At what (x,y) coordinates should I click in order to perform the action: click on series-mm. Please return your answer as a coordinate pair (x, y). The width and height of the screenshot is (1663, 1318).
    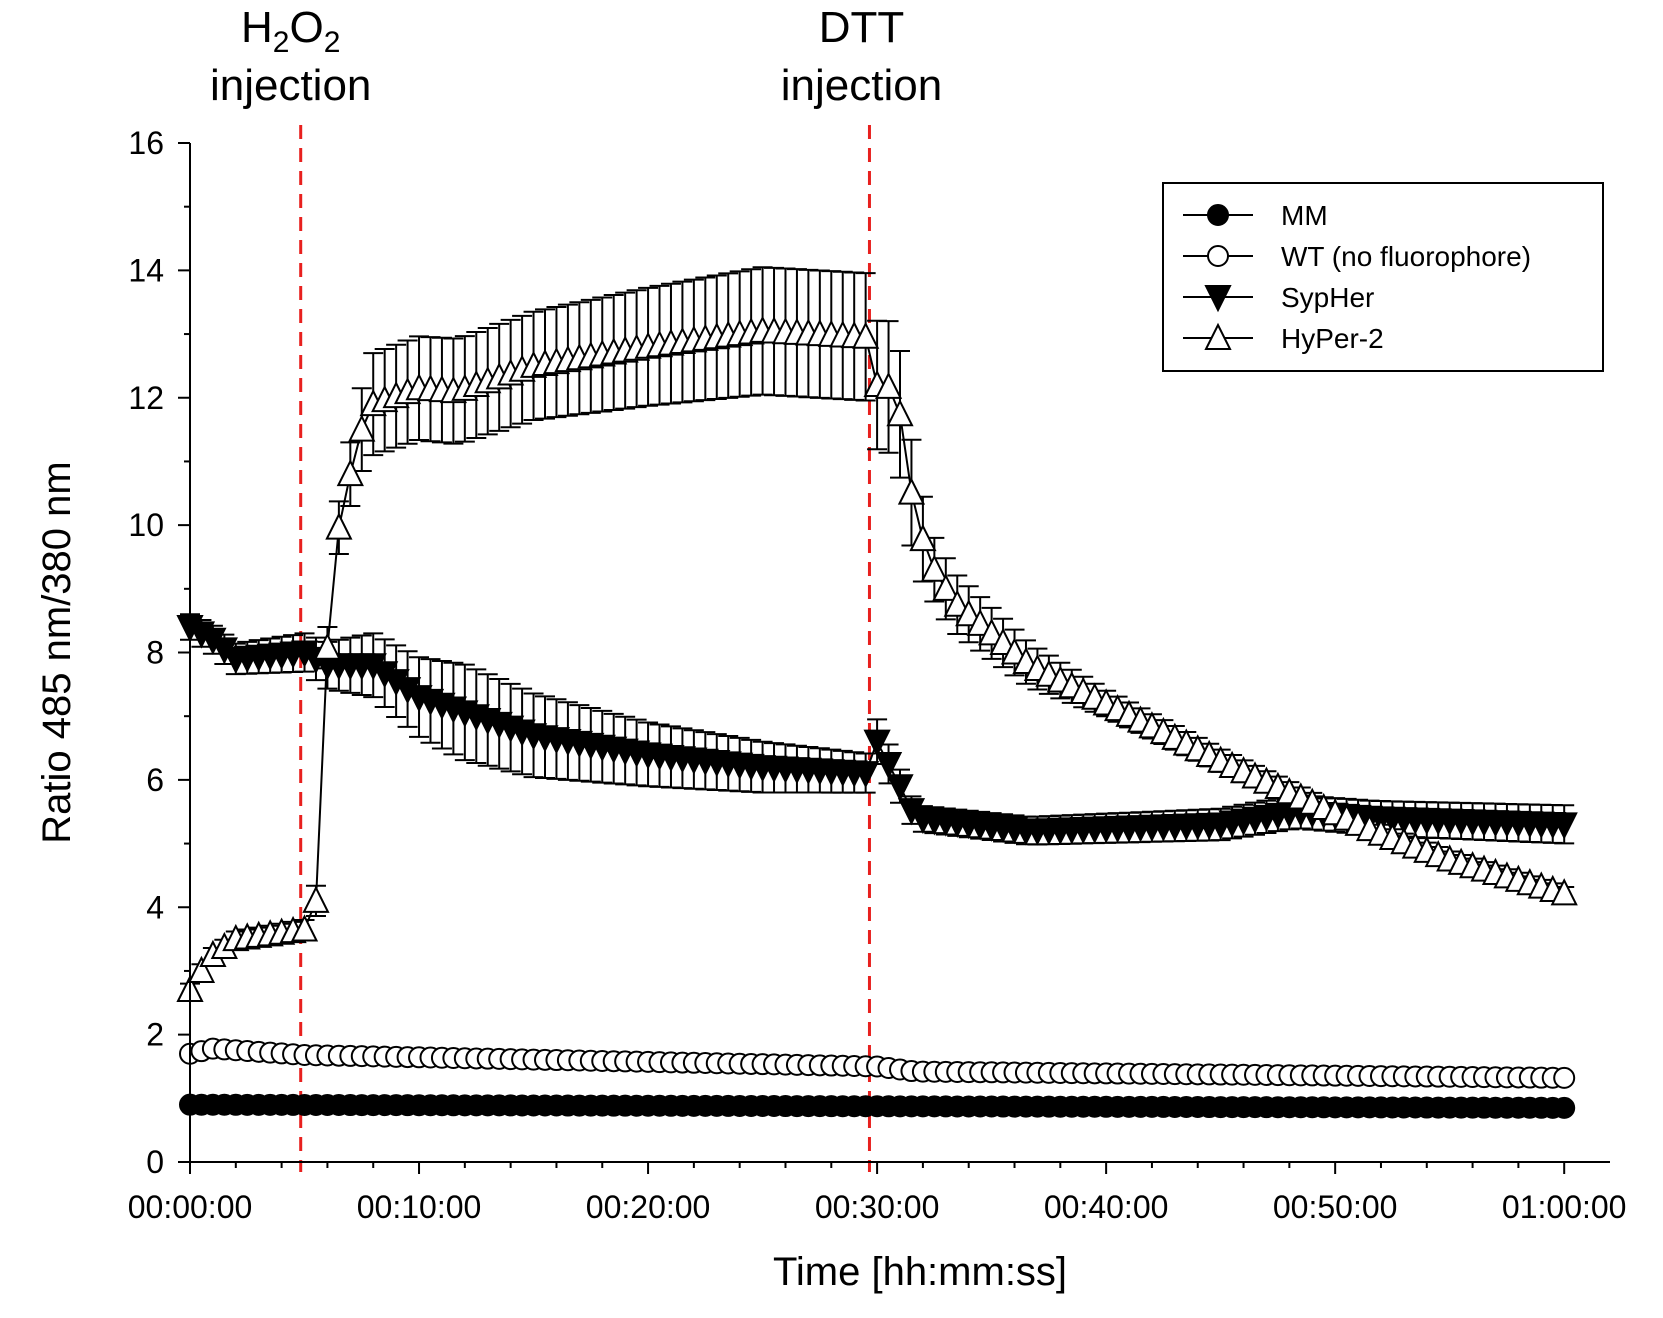
    Looking at the image, I should click on (877, 1106).